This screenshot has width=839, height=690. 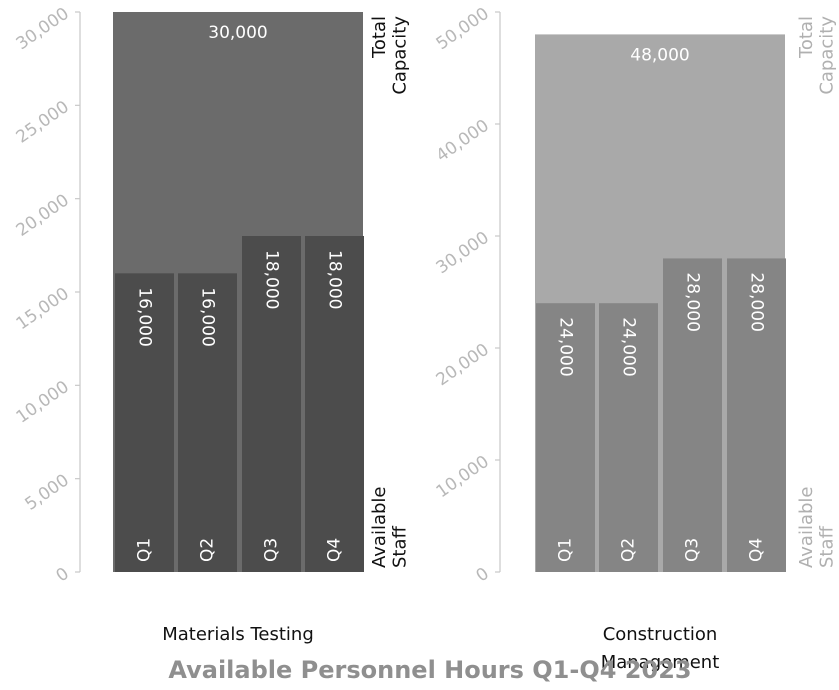 I want to click on data-label-q3: 18,000, so click(x=272, y=279).